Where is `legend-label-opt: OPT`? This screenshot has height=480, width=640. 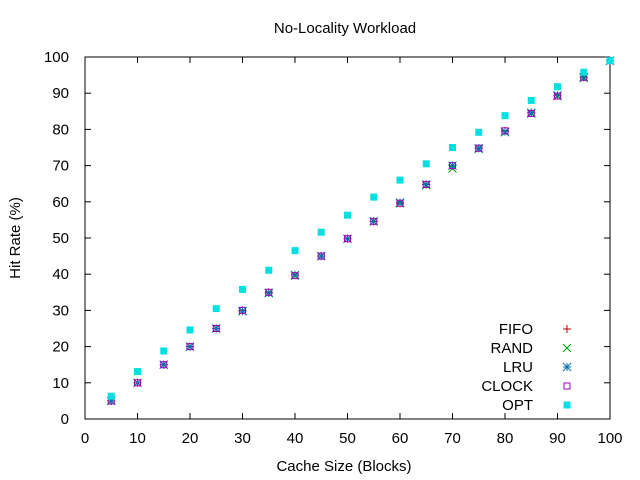
legend-label-opt: OPT is located at coordinates (517, 405).